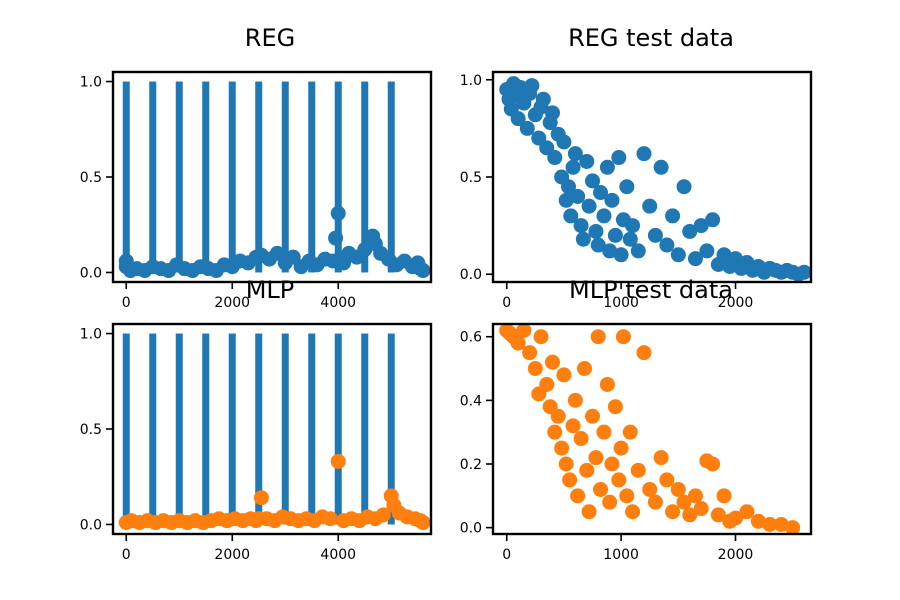 This screenshot has width=900, height=600. I want to click on axes-frame, so click(652, 429).